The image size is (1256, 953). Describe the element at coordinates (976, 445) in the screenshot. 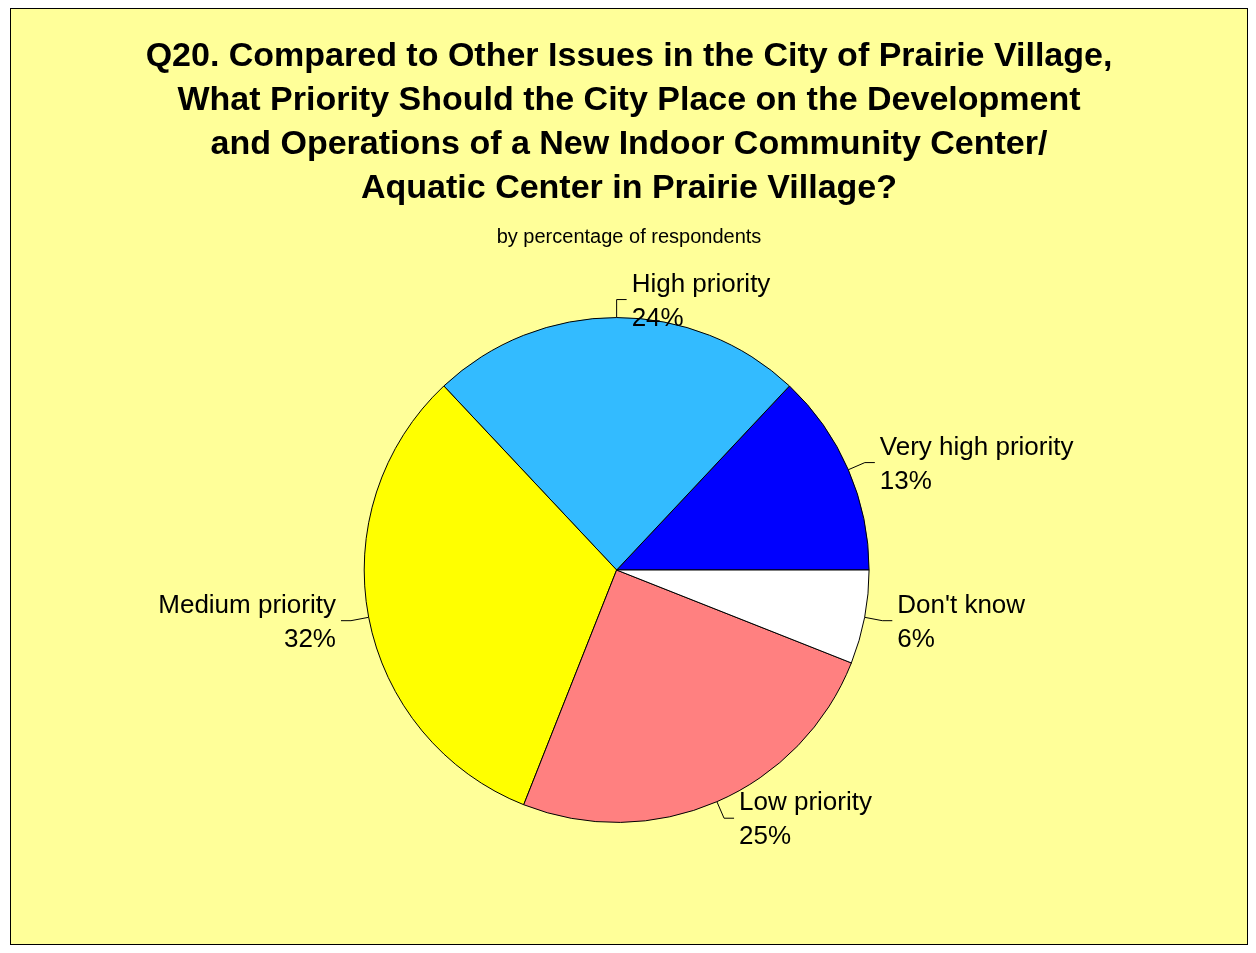

I see `slice-label: Very high priority` at that location.